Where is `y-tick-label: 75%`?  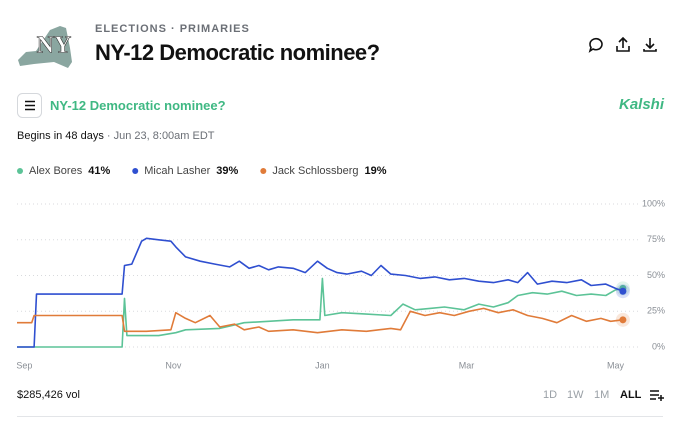 y-tick-label: 75% is located at coordinates (656, 239).